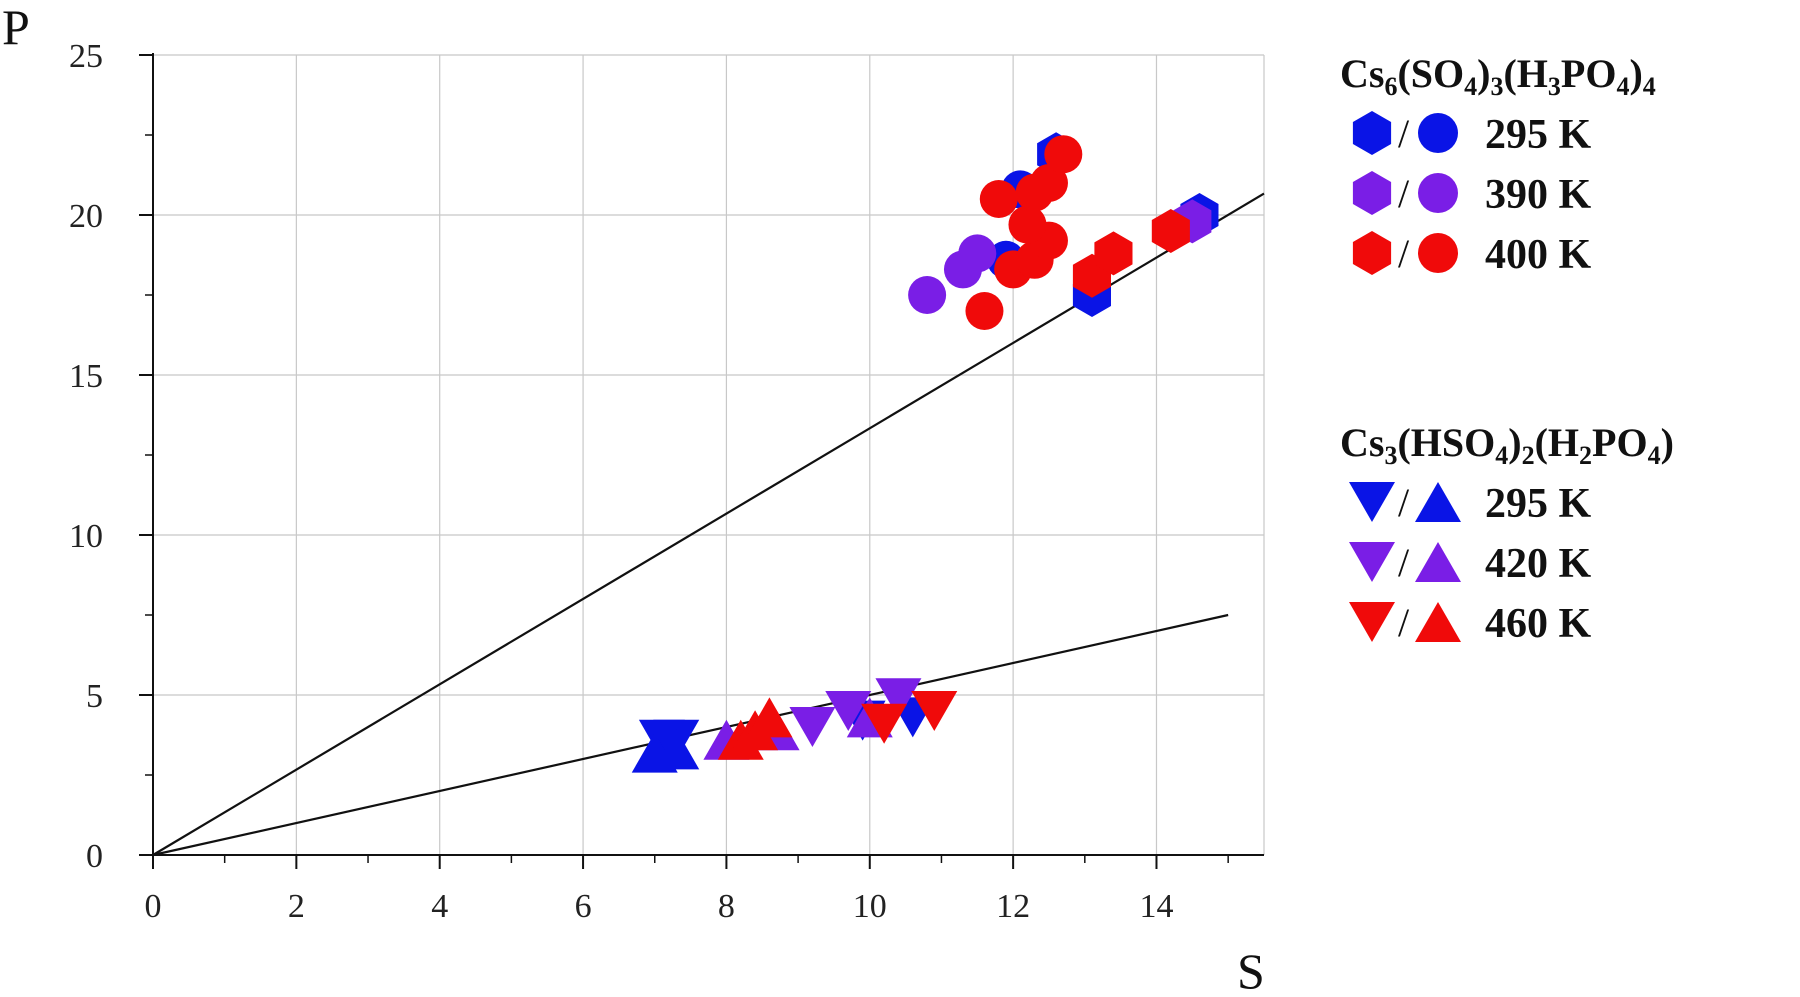 This screenshot has width=1800, height=997. Describe the element at coordinates (1156, 906) in the screenshot. I see `x-tick-label: 14` at that location.